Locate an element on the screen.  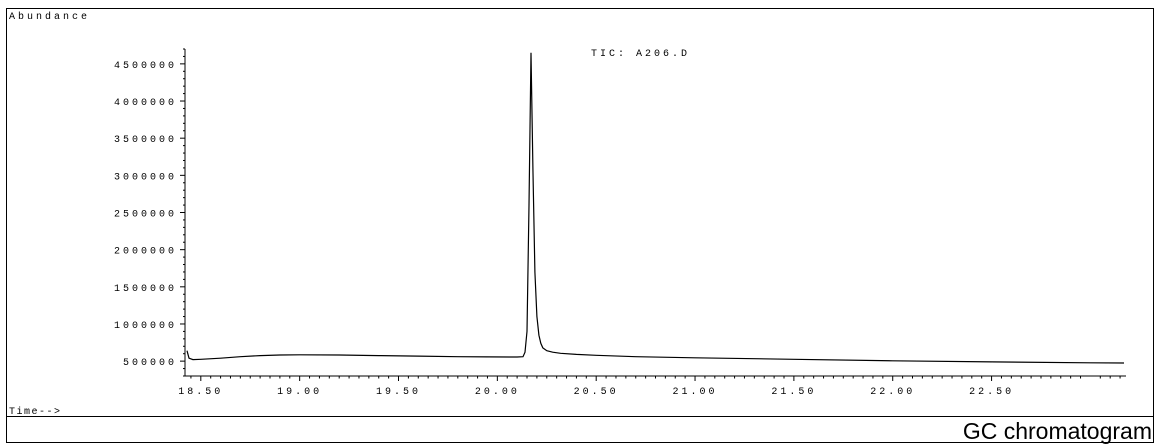
y-tick-label: 3000000 is located at coordinates (145, 177).